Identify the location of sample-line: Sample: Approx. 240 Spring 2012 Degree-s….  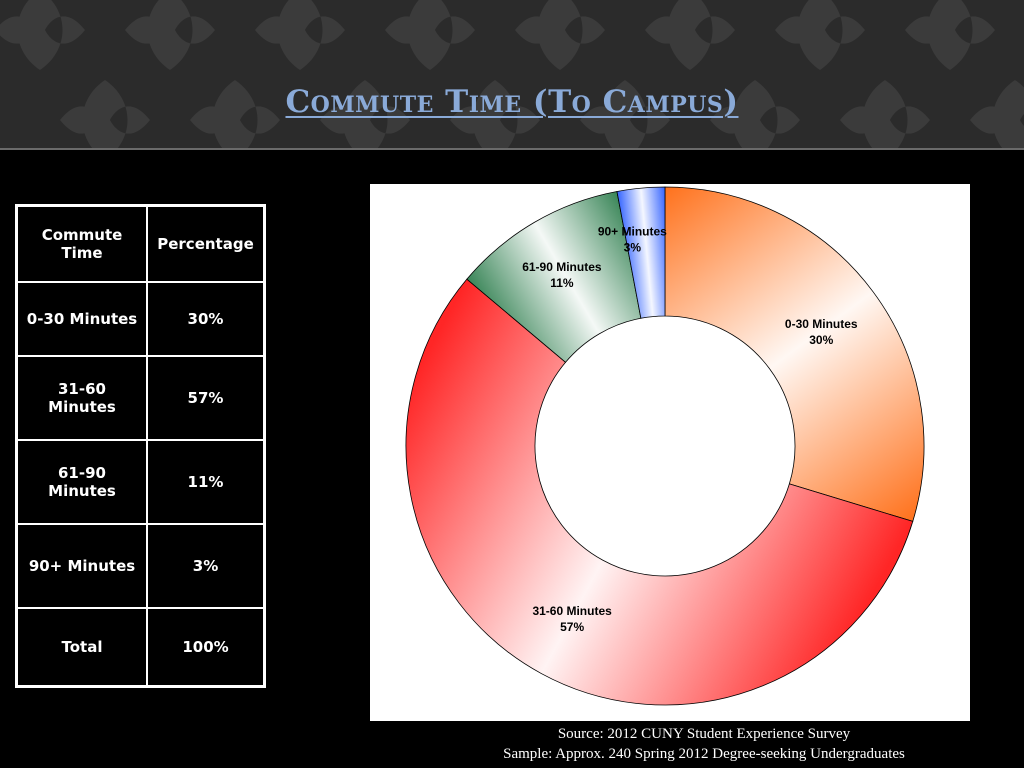
(704, 754).